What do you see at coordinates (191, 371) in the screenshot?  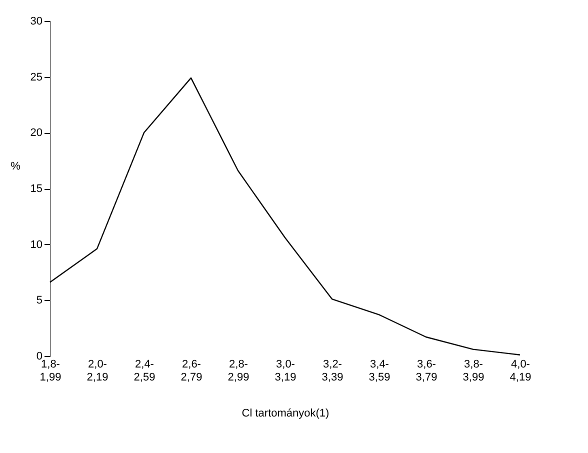 I see `x-tick-label: 2,6-2,79` at bounding box center [191, 371].